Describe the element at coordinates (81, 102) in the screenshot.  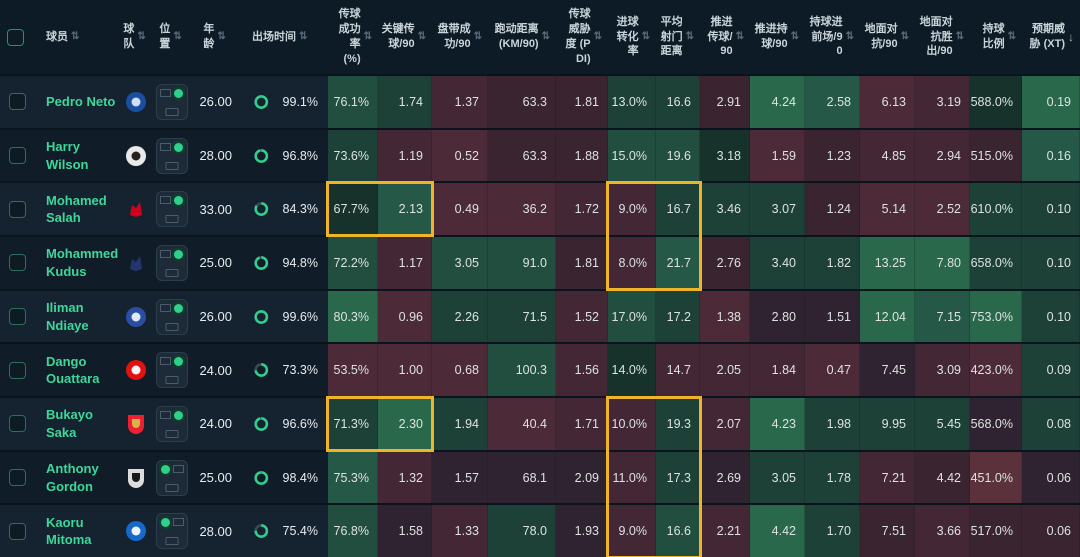
I see `player-name: Pedro Neto` at that location.